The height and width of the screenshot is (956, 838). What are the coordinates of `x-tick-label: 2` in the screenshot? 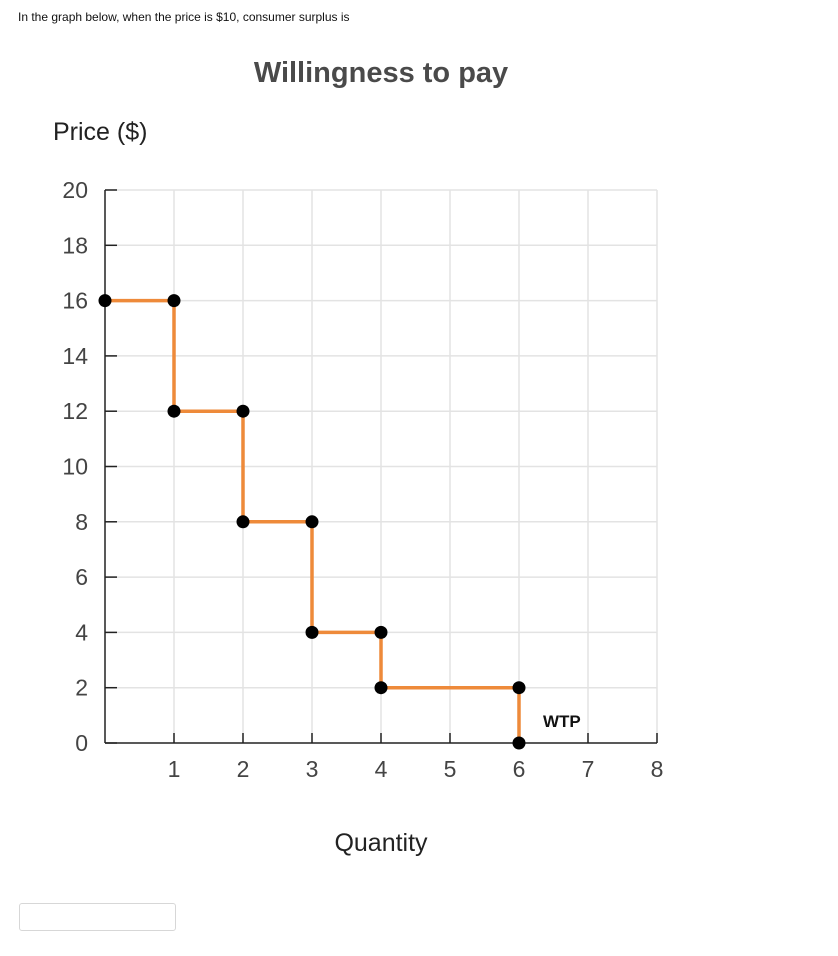 It's located at (243, 769).